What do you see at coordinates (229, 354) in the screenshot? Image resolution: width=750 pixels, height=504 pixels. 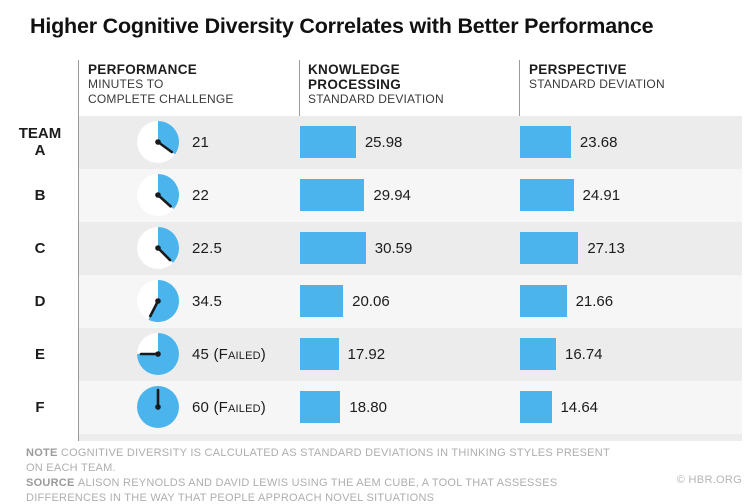 I see `performance-value: 45 (Failed)` at bounding box center [229, 354].